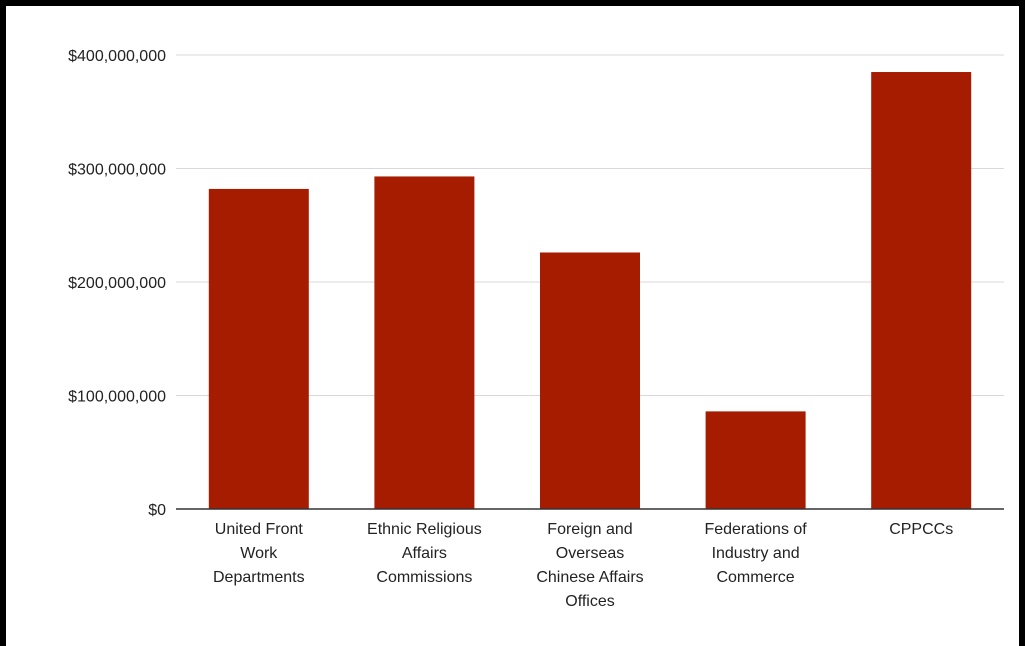  Describe the element at coordinates (424, 529) in the screenshot. I see `x-tick-label-line: Ethnic Religious` at that location.